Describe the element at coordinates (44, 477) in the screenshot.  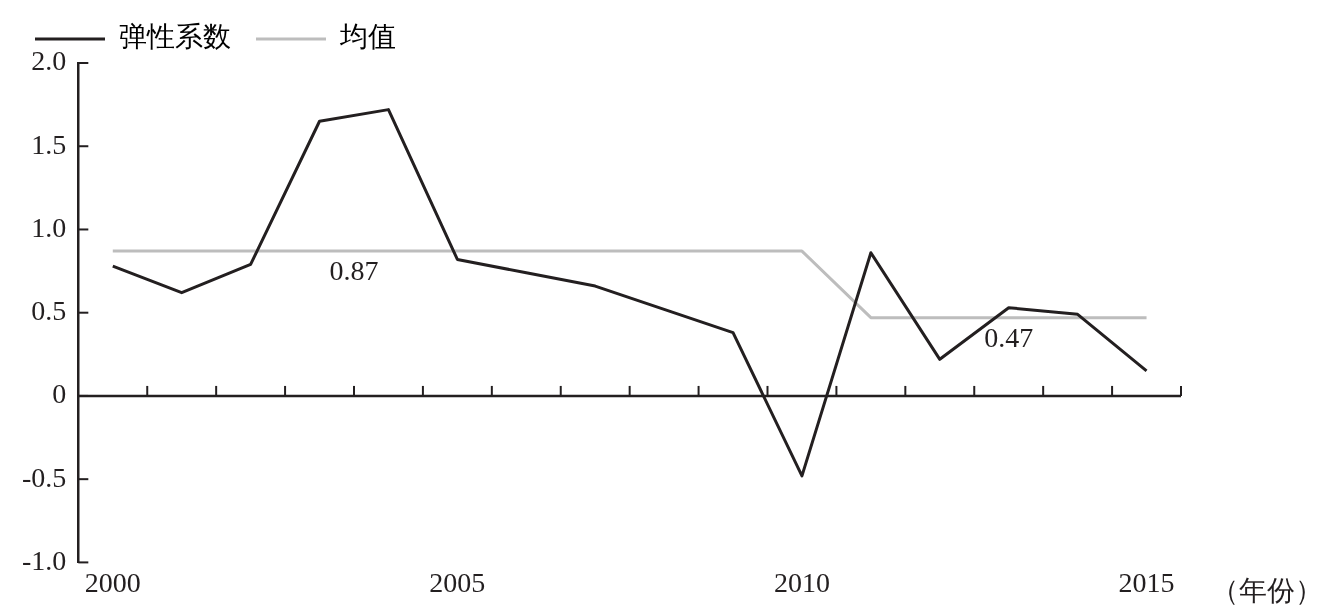
I see `y-tick-label: -0.5` at that location.